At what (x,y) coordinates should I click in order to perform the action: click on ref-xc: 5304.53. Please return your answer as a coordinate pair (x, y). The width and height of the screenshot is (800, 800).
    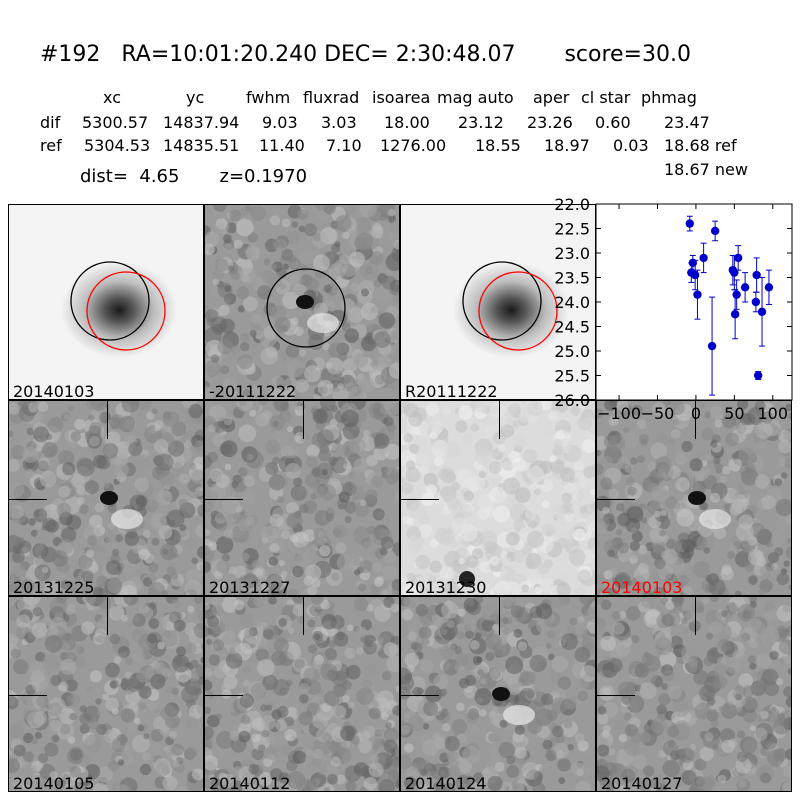
    Looking at the image, I should click on (117, 145).